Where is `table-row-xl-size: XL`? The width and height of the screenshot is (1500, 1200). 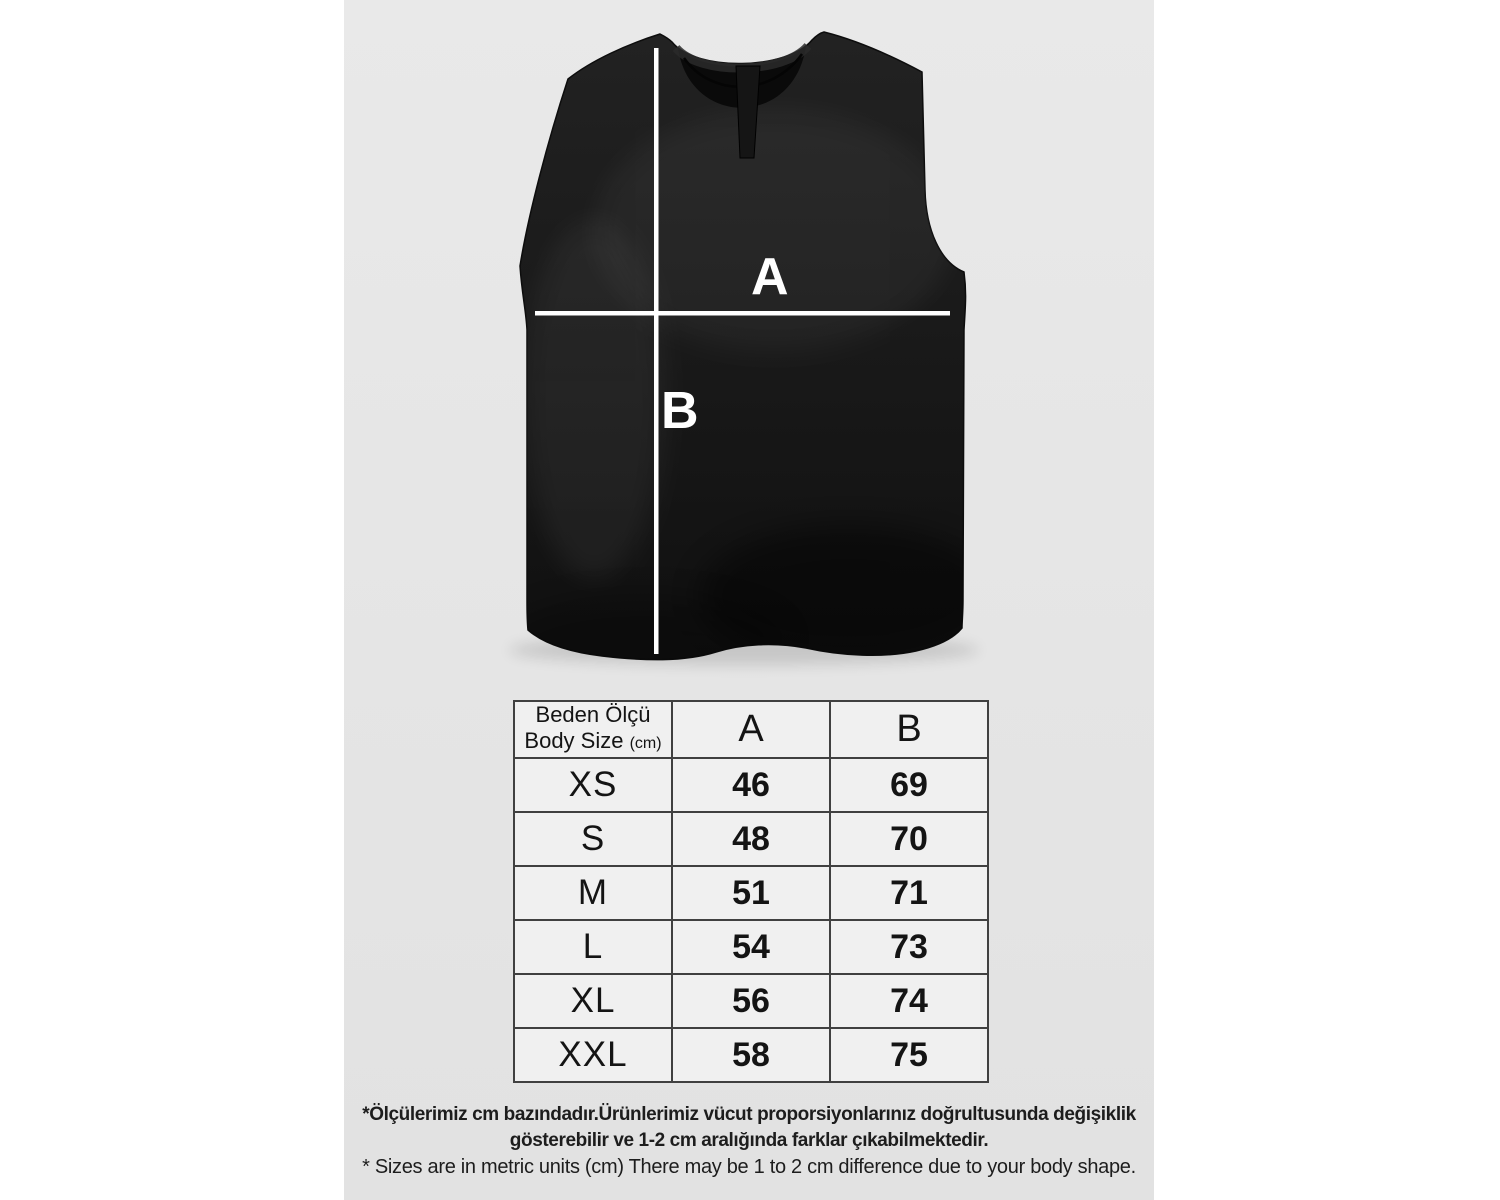
table-row-xl-size: XL is located at coordinates (594, 1002).